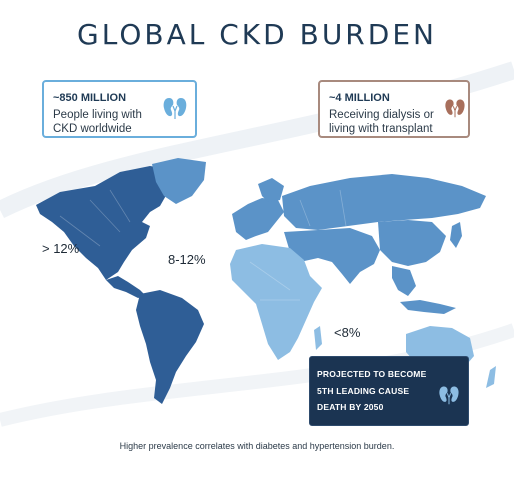 Image resolution: width=514 pixels, height=478 pixels. I want to click on stat-description-line: CKD worldwide, so click(92, 129).